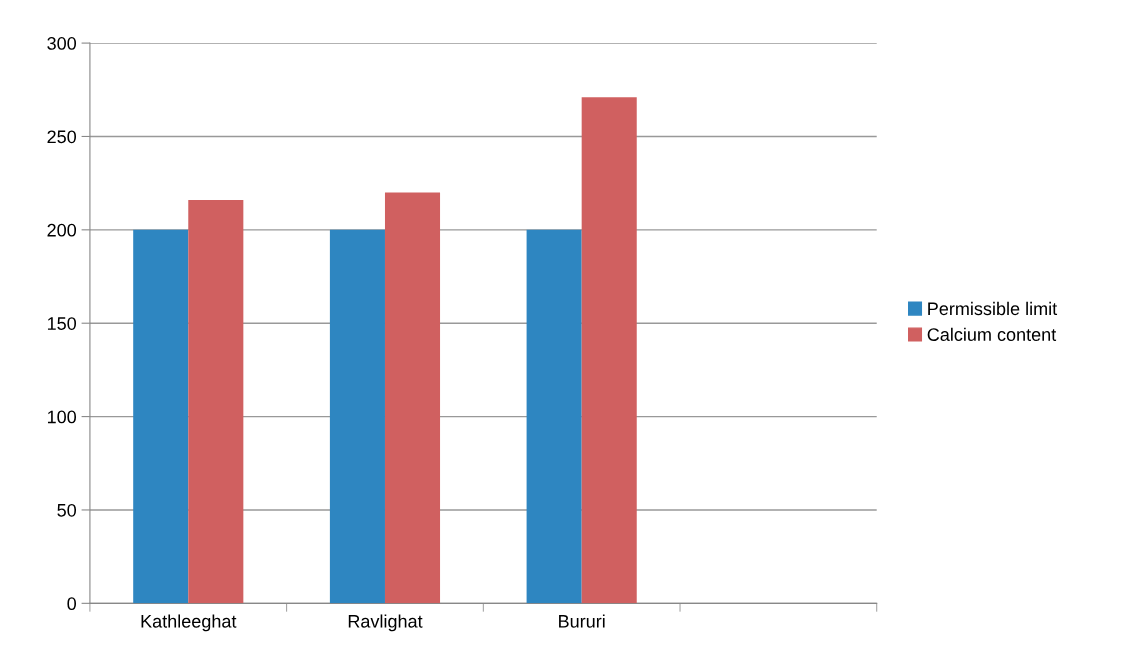 Image resolution: width=1124 pixels, height=663 pixels. I want to click on legend-label: Calcium content, so click(992, 334).